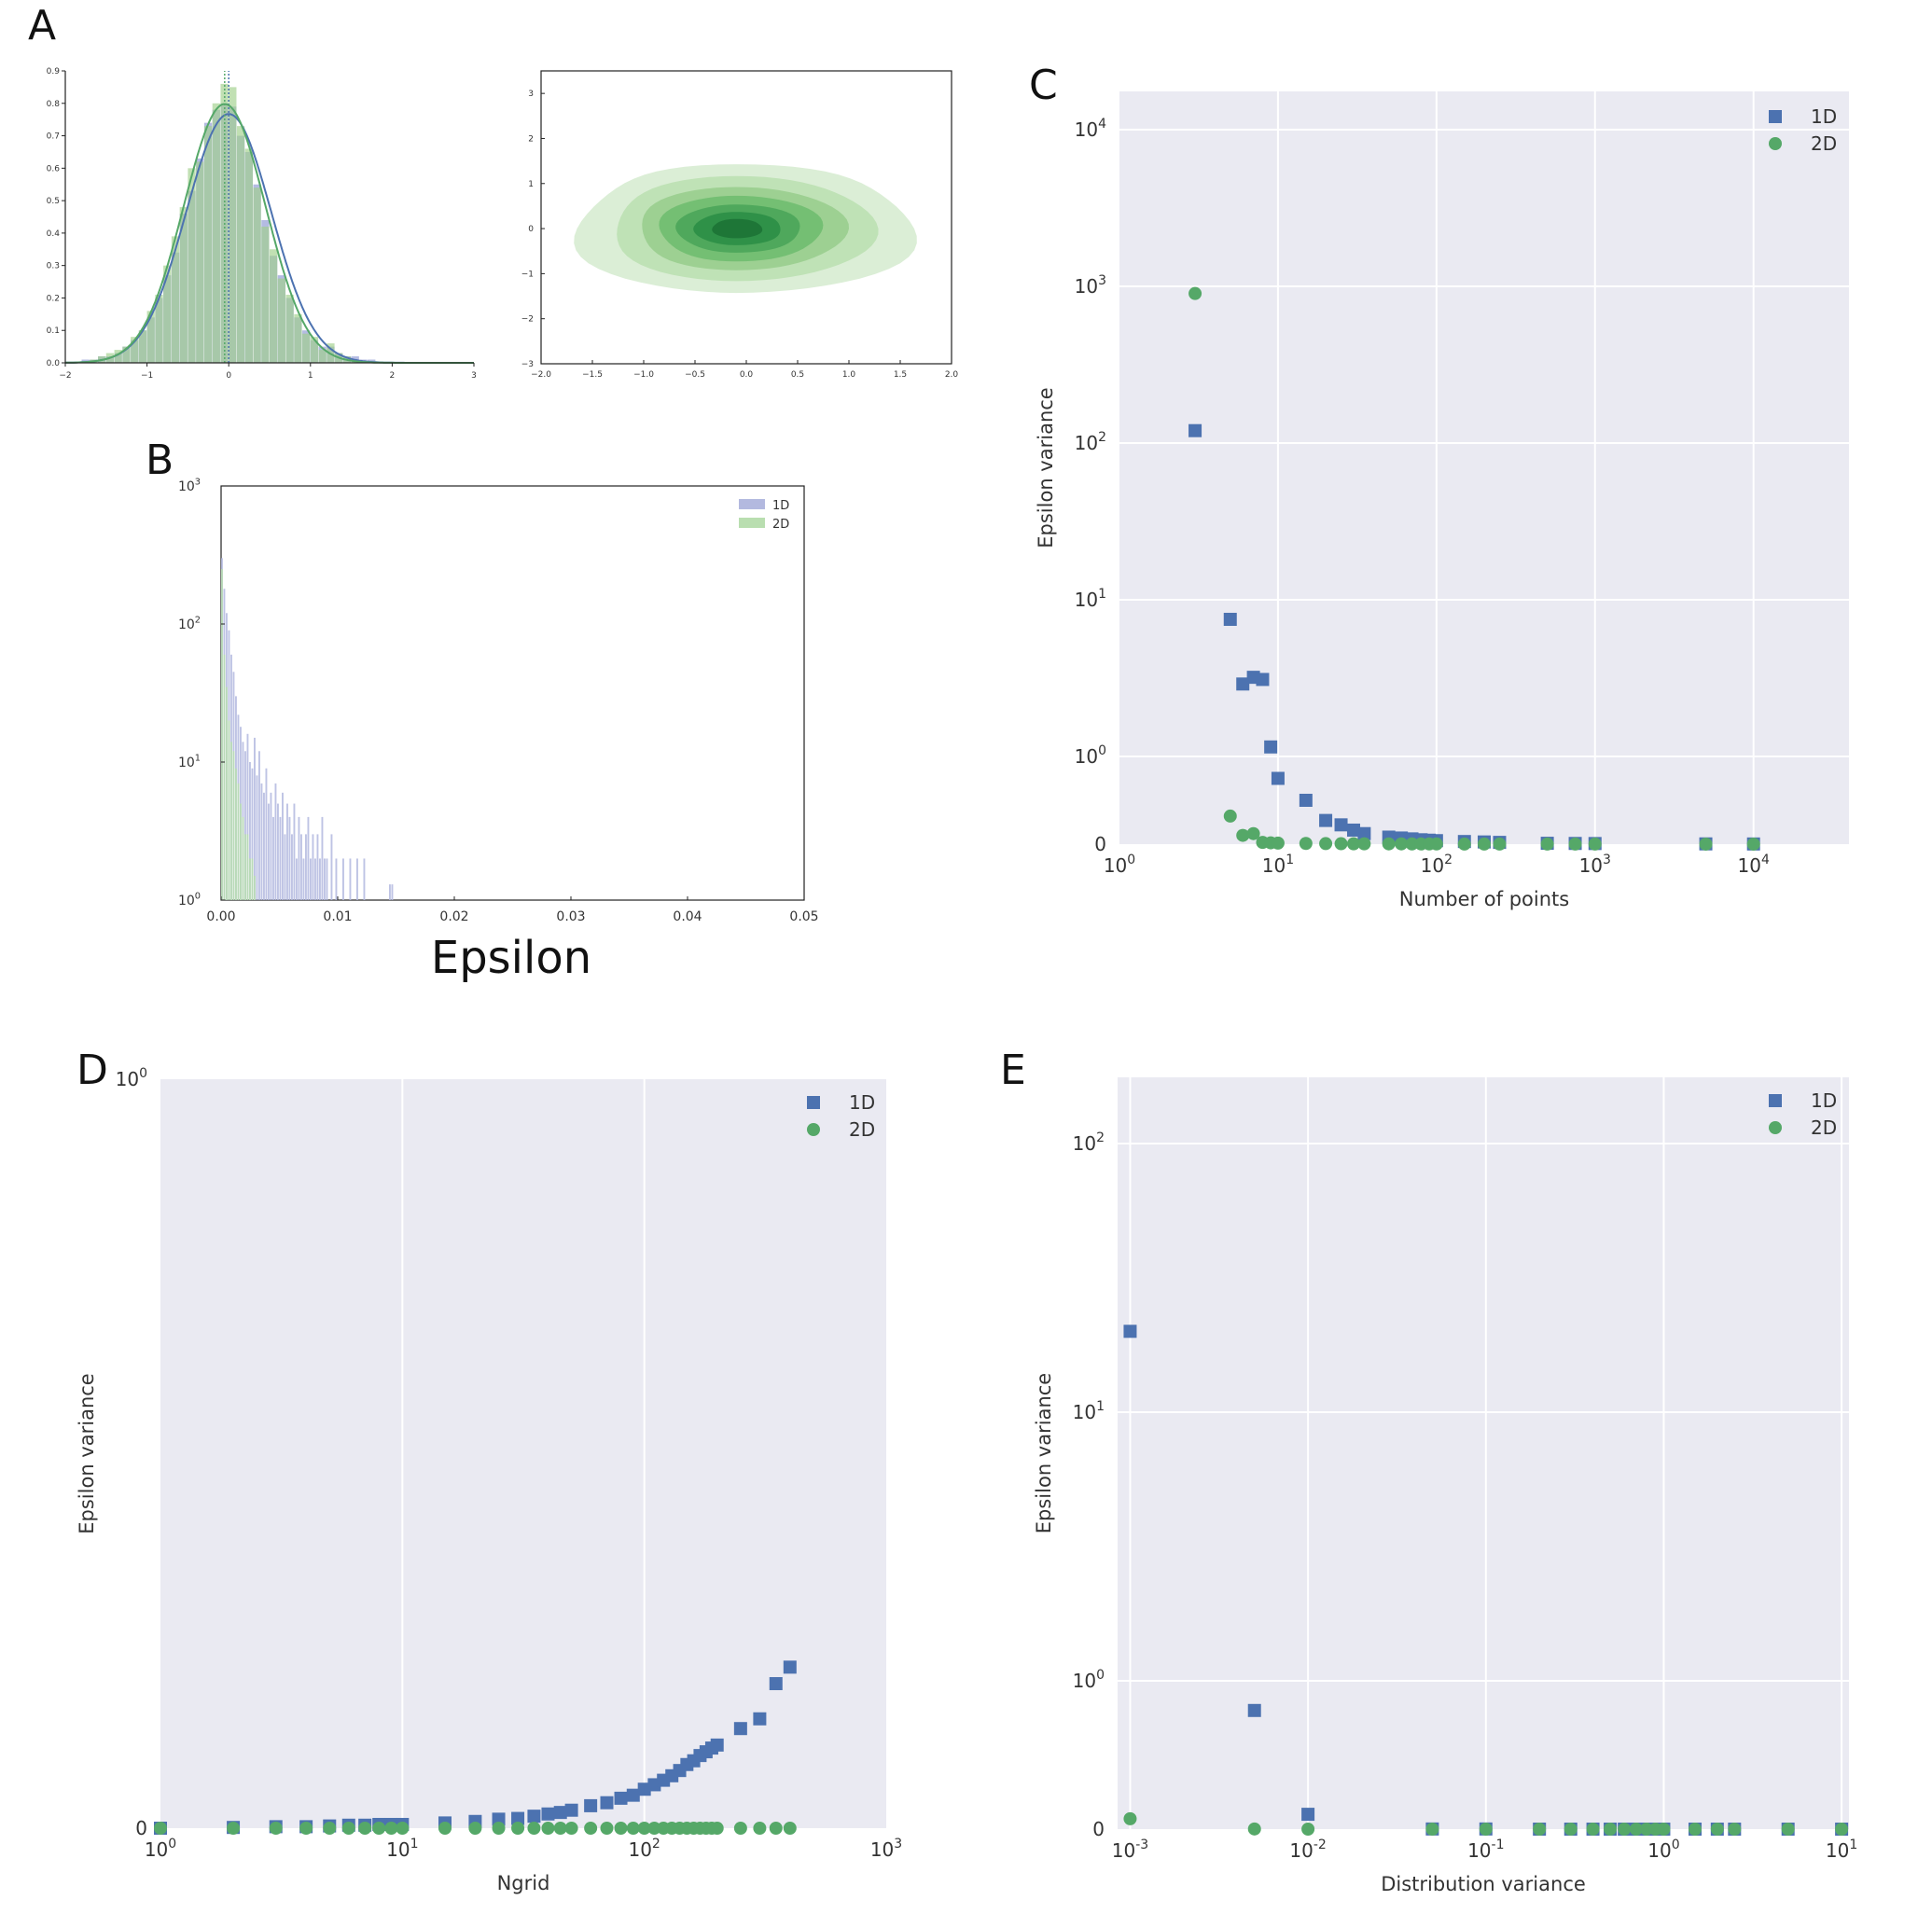 This screenshot has width=1932, height=1914. Describe the element at coordinates (1824, 1127) in the screenshot. I see `legend-label-2d: 2D` at that location.